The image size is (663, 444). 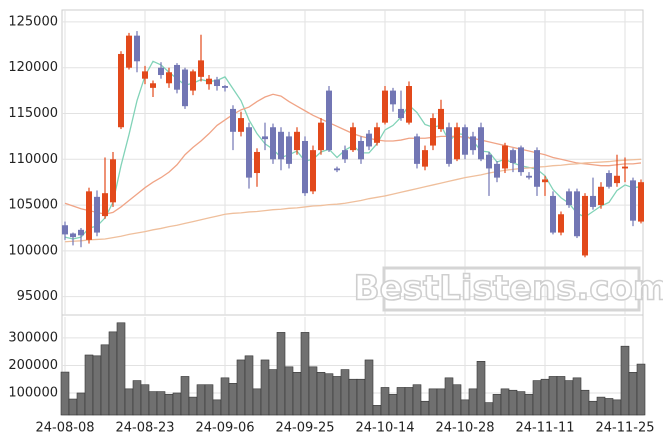 I want to click on x-tick-label: 24-09-06, so click(x=224, y=428).